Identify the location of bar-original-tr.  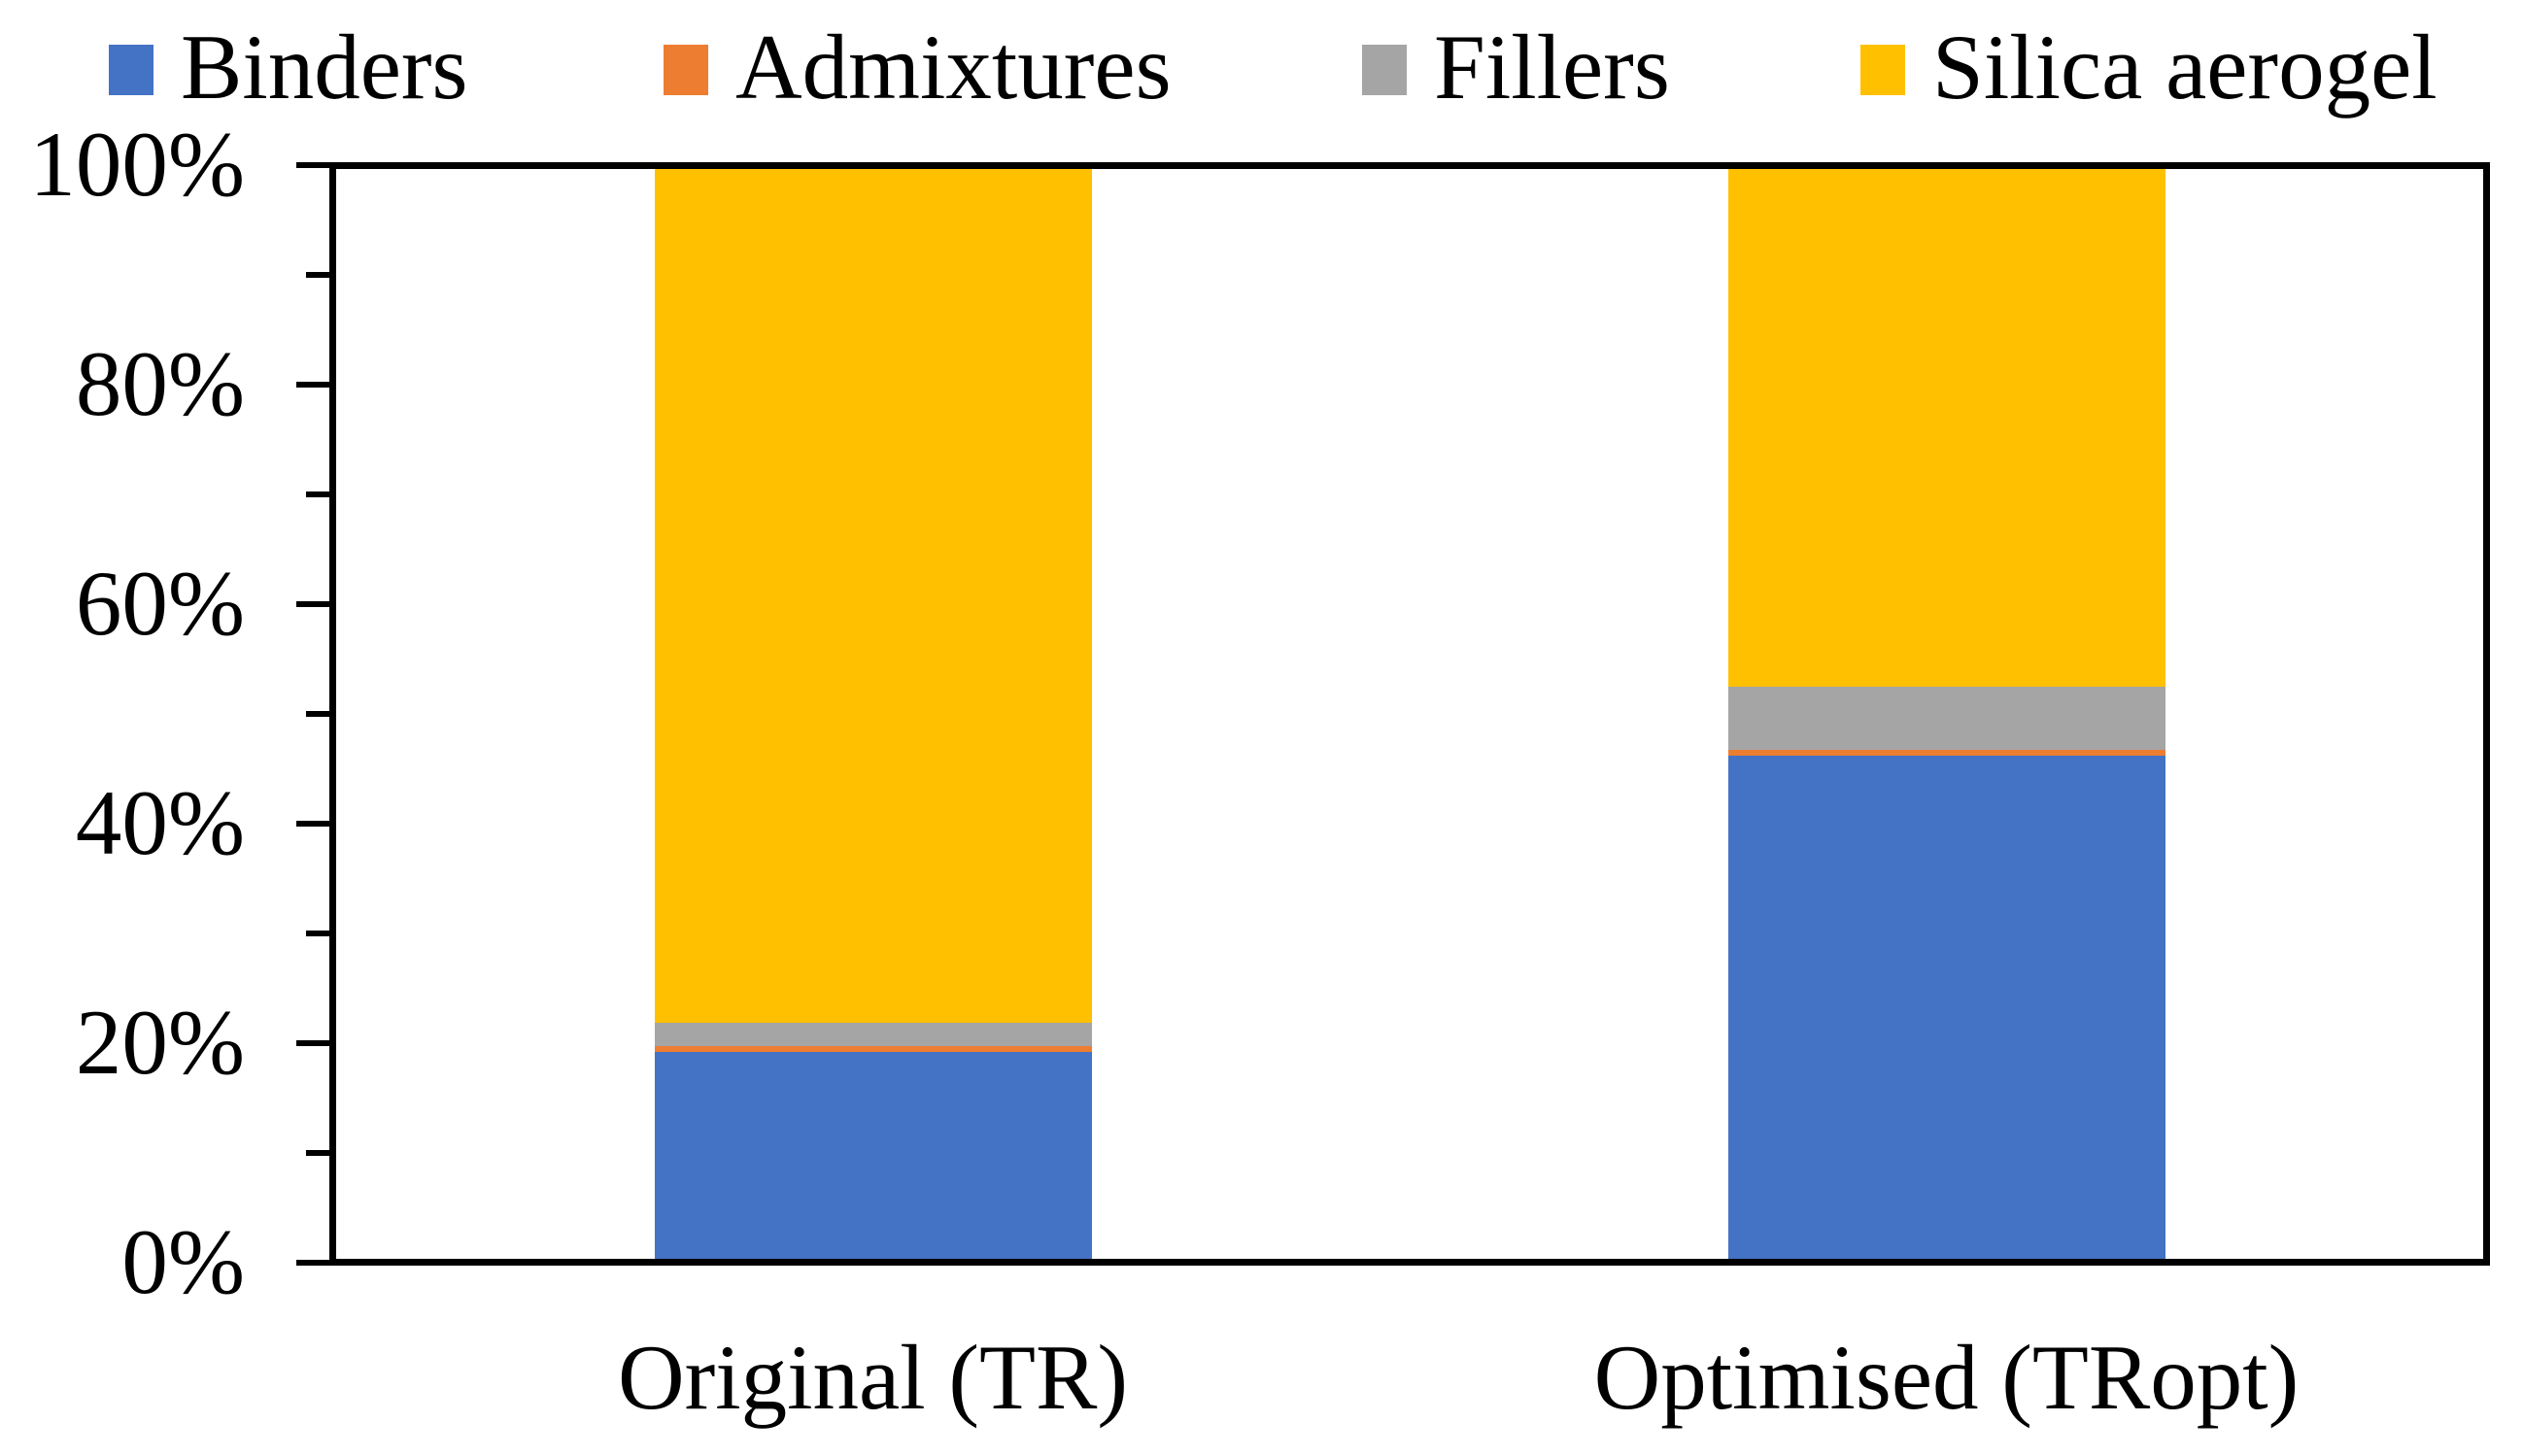
(873, 714).